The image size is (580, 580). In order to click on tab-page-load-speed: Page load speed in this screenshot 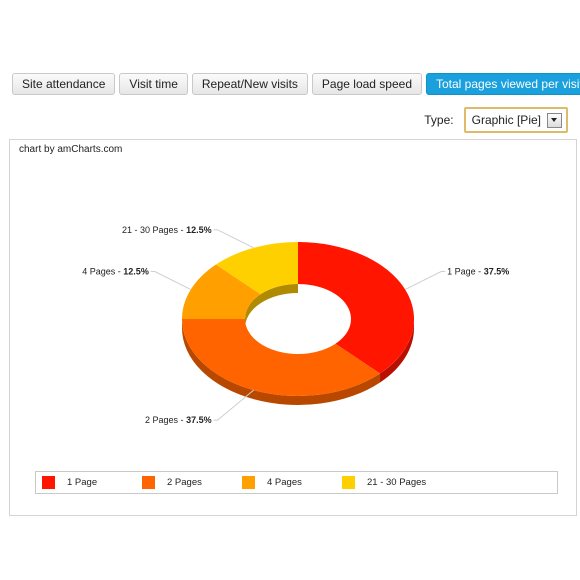, I will do `click(366, 84)`.